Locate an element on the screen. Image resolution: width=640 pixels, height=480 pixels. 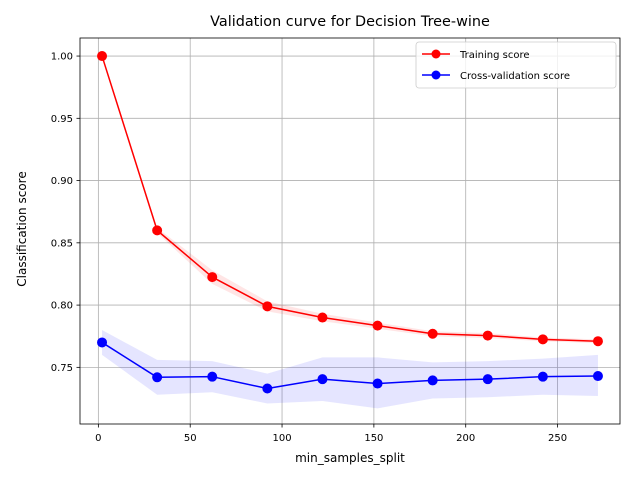
y-tick-label: 0.75 is located at coordinates (62, 368).